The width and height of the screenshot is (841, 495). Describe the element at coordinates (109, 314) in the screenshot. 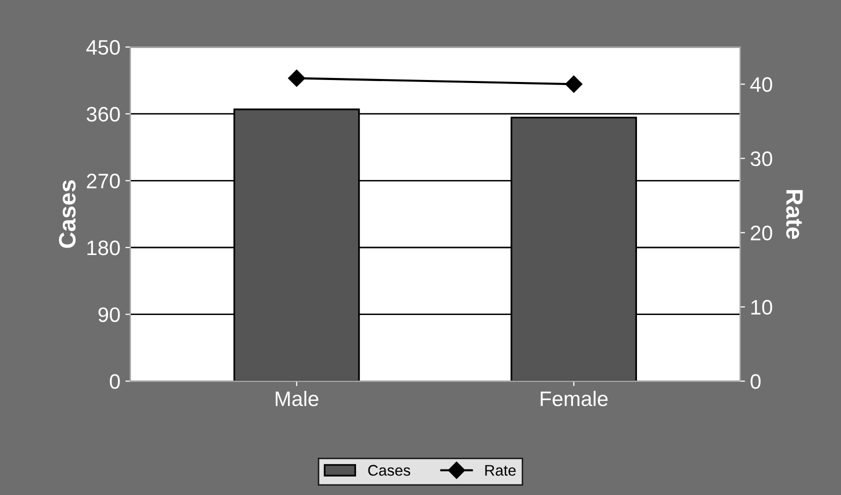

I see `y-tick-label: 90` at that location.